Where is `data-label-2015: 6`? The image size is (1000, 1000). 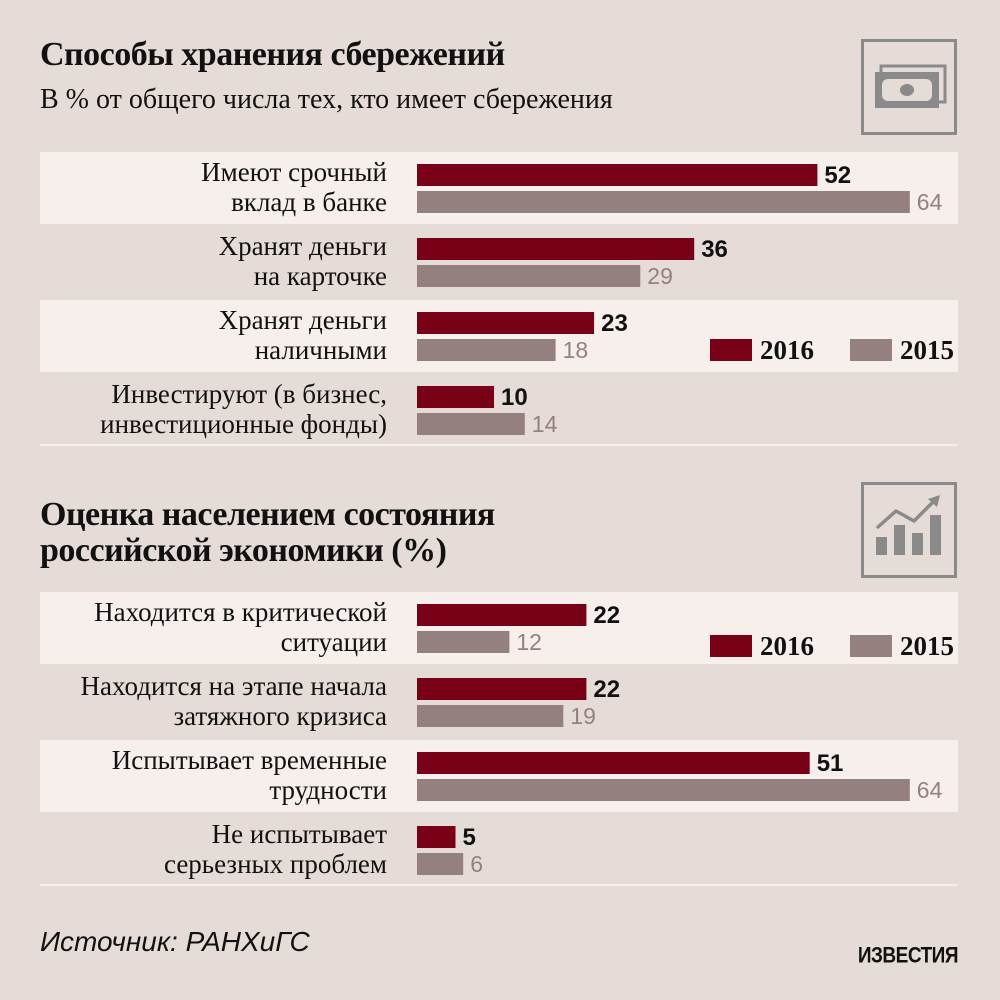 data-label-2015: 6 is located at coordinates (476, 864).